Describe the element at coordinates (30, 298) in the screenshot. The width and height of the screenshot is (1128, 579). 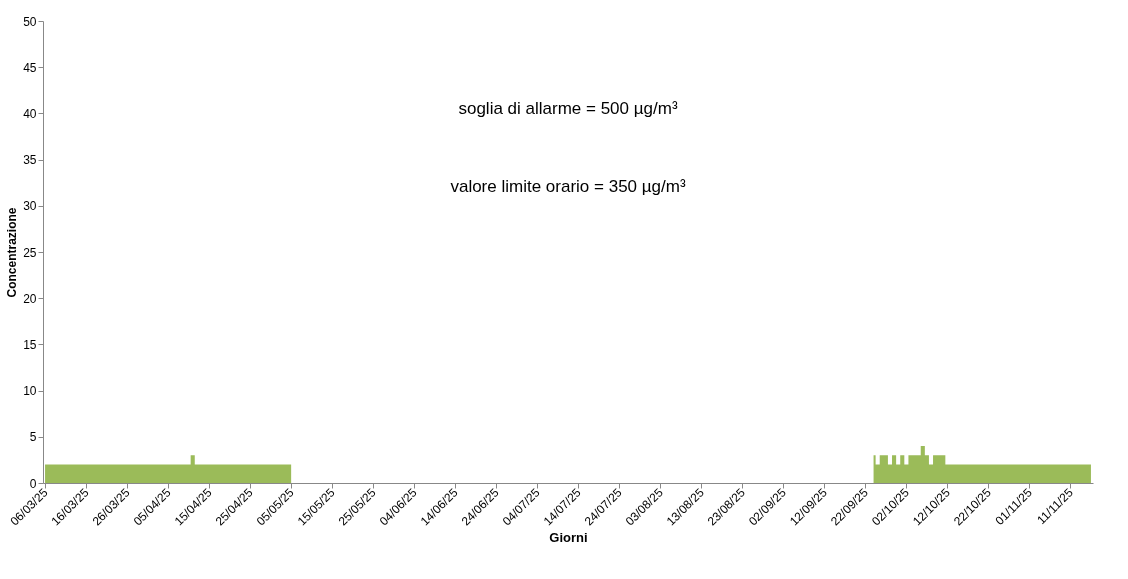
I see `y-tick-label: 20` at that location.